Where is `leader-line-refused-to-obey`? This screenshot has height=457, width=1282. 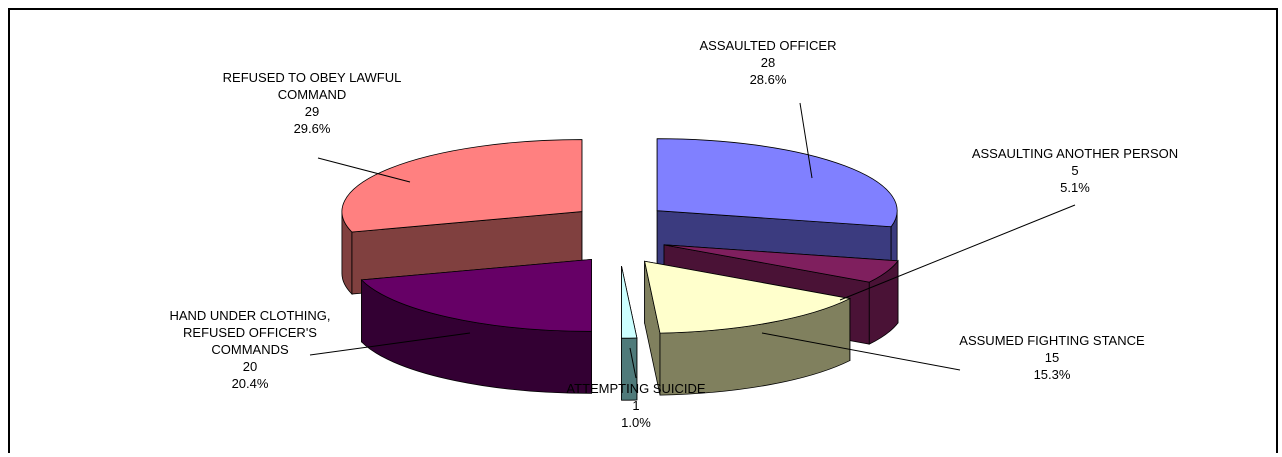
leader-line-refused-to-obey is located at coordinates (364, 170).